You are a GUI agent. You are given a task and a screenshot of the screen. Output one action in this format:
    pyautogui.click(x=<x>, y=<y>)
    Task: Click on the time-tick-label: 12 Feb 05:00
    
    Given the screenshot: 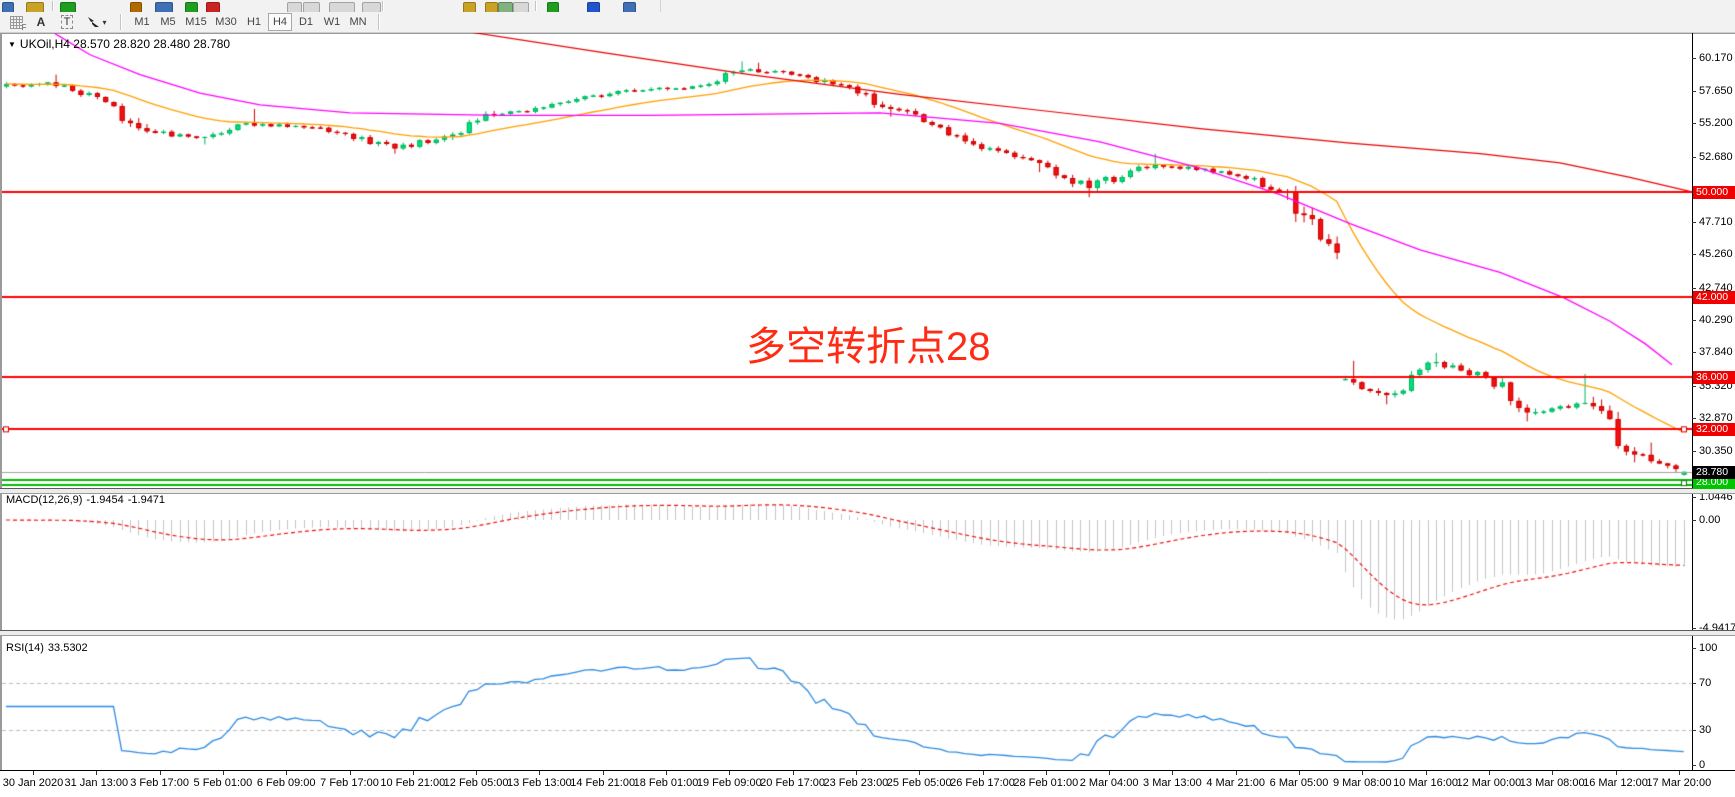 What is the action you would take?
    pyautogui.click(x=476, y=783)
    